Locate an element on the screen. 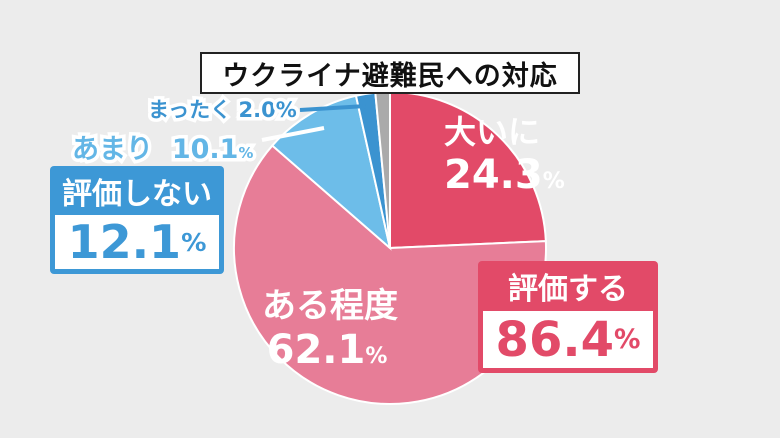 The width and height of the screenshot is (780, 438). label-aruteido-value-line: 62.1% is located at coordinates (327, 353).